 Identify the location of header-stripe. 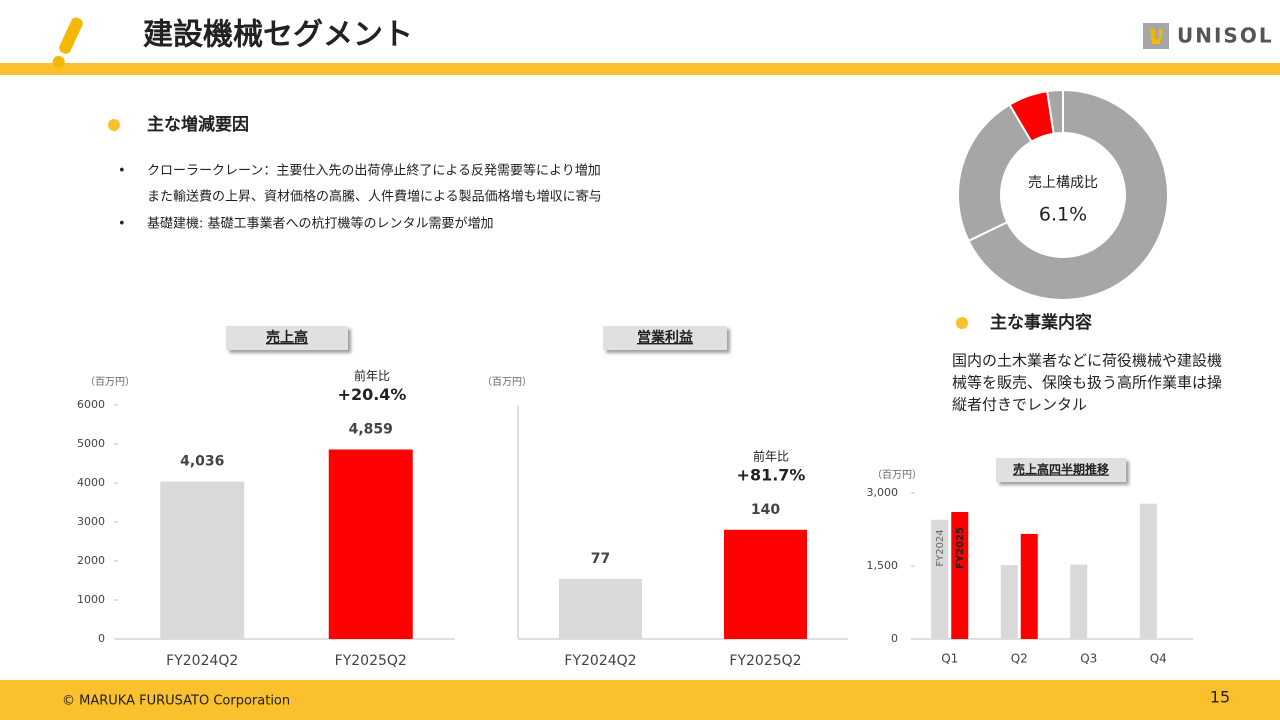
(640, 69).